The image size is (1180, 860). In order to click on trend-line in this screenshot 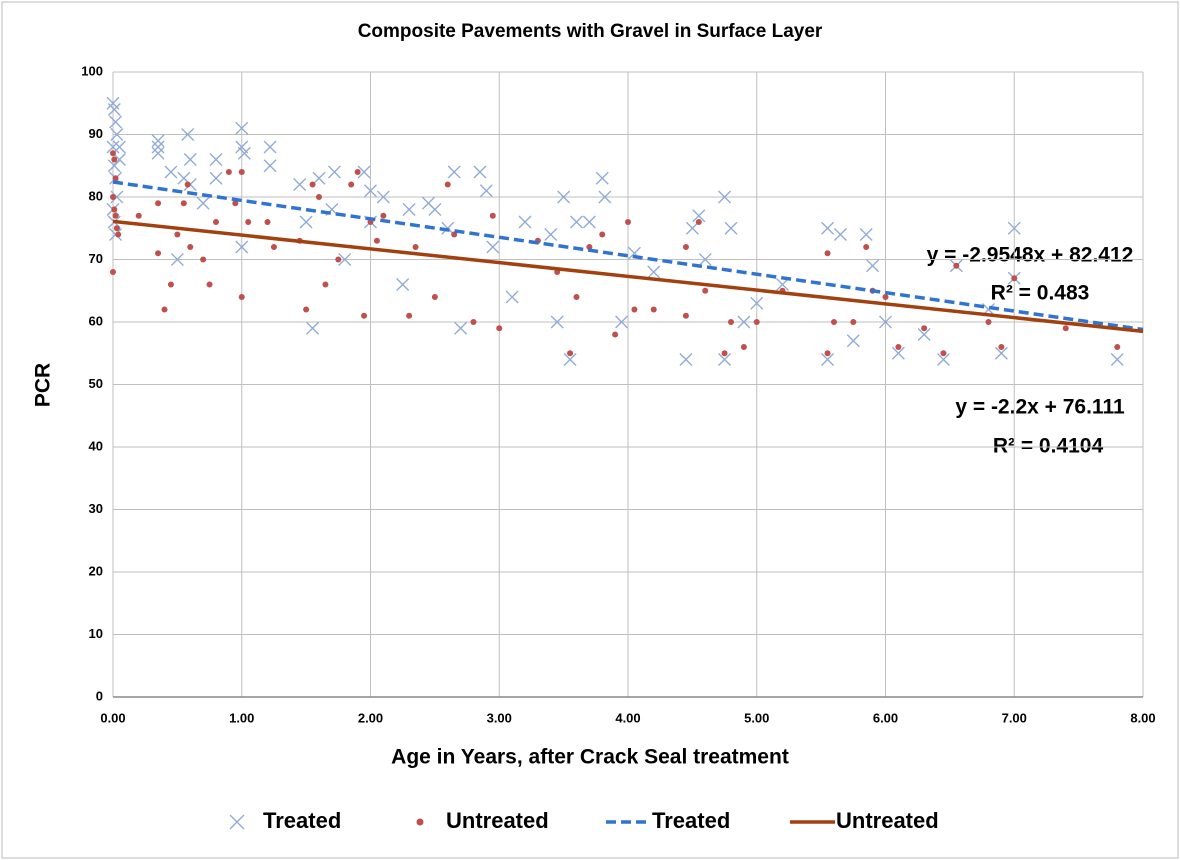, I will do `click(628, 276)`.